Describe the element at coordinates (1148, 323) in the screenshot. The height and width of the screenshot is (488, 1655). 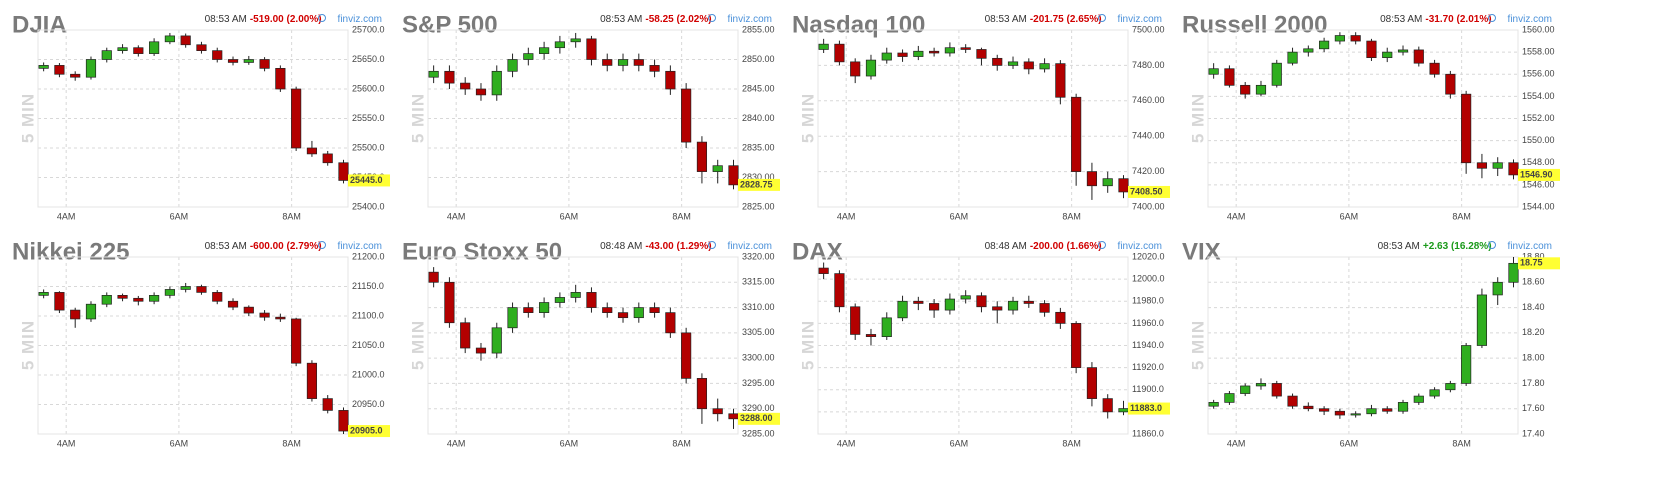
I see `y-tick-label: 11960.0` at that location.